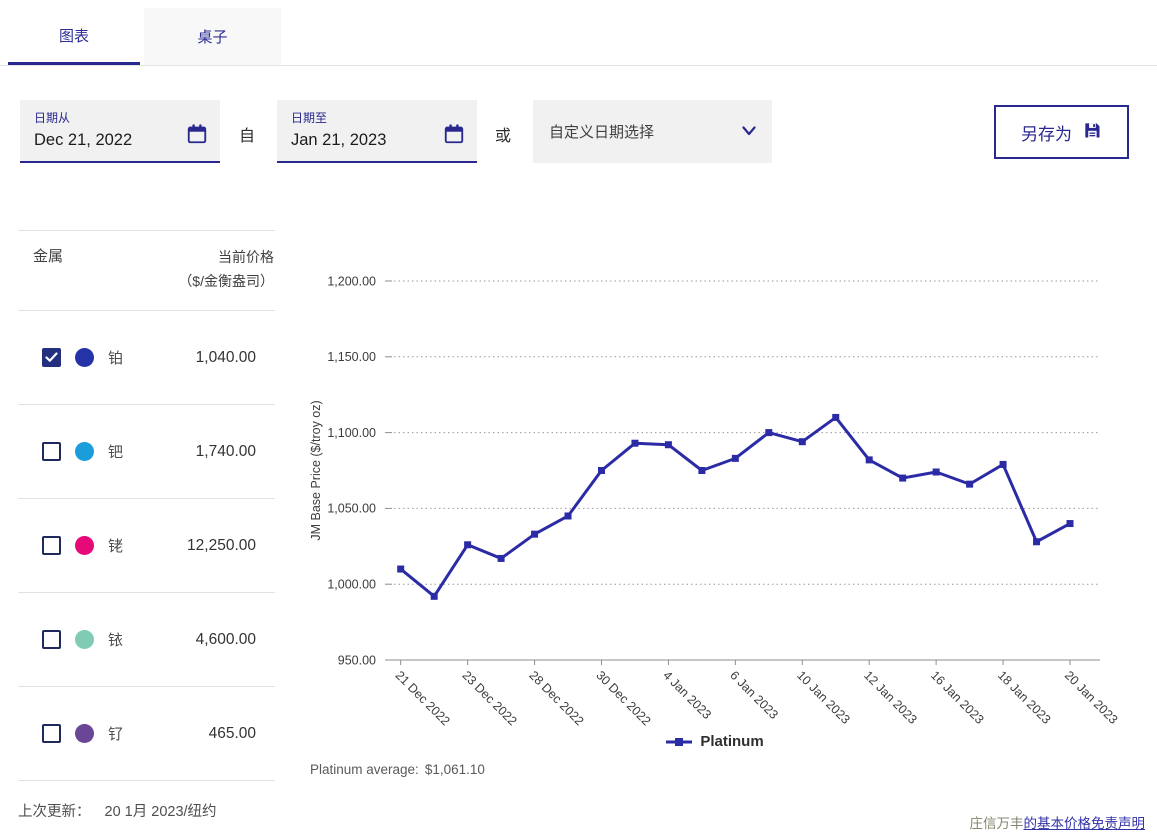 The image size is (1157, 838). I want to click on date-from-field: 日期从 Dec 21, 2022, so click(120, 131).